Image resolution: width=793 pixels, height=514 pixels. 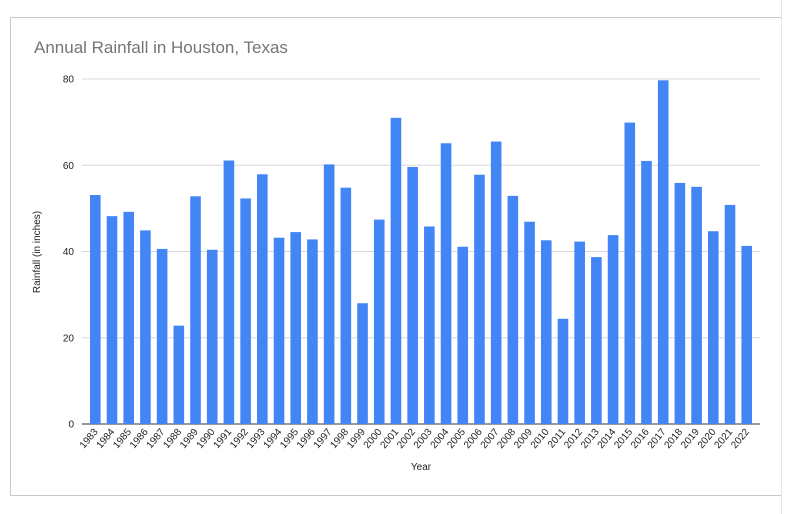 What do you see at coordinates (396, 270) in the screenshot?
I see `bar-2001` at bounding box center [396, 270].